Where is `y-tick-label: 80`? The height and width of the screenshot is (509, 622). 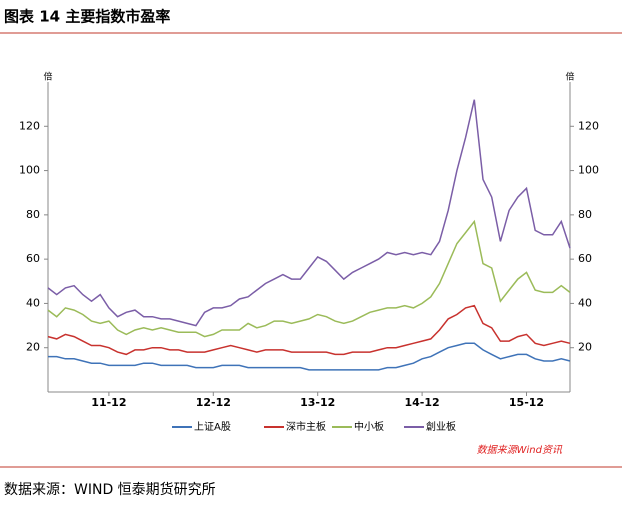 y-tick-label: 80 is located at coordinates (33, 214).